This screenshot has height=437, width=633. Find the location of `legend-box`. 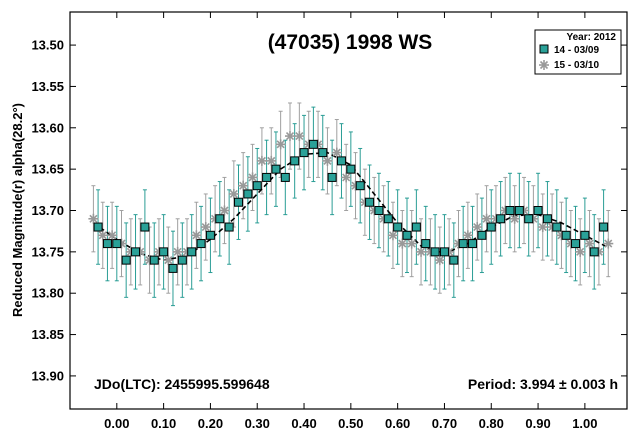

legend-box is located at coordinates (578, 52).